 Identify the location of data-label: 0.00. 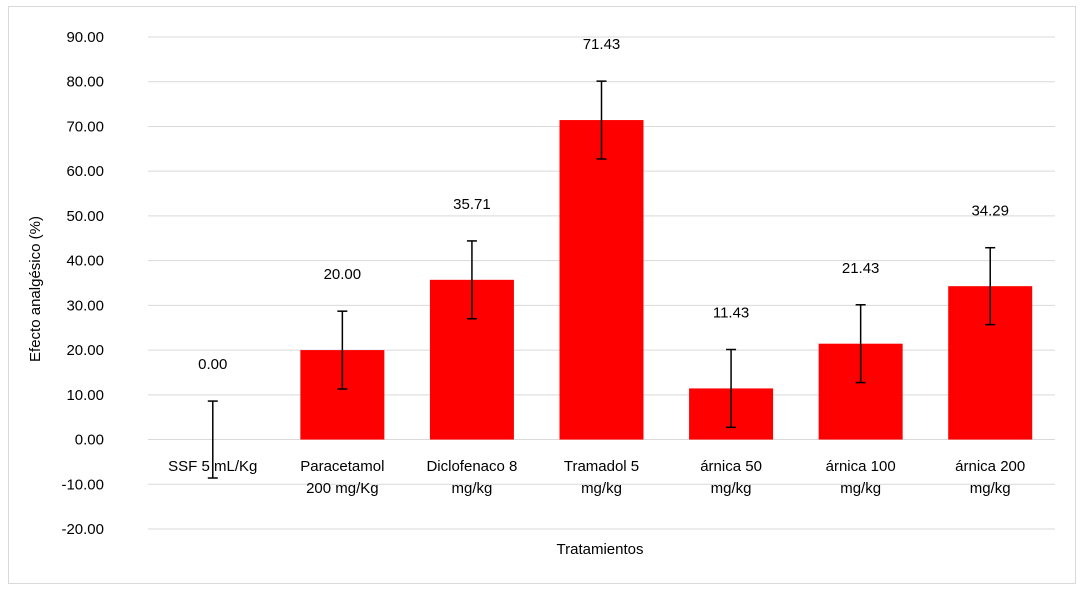
(212, 364).